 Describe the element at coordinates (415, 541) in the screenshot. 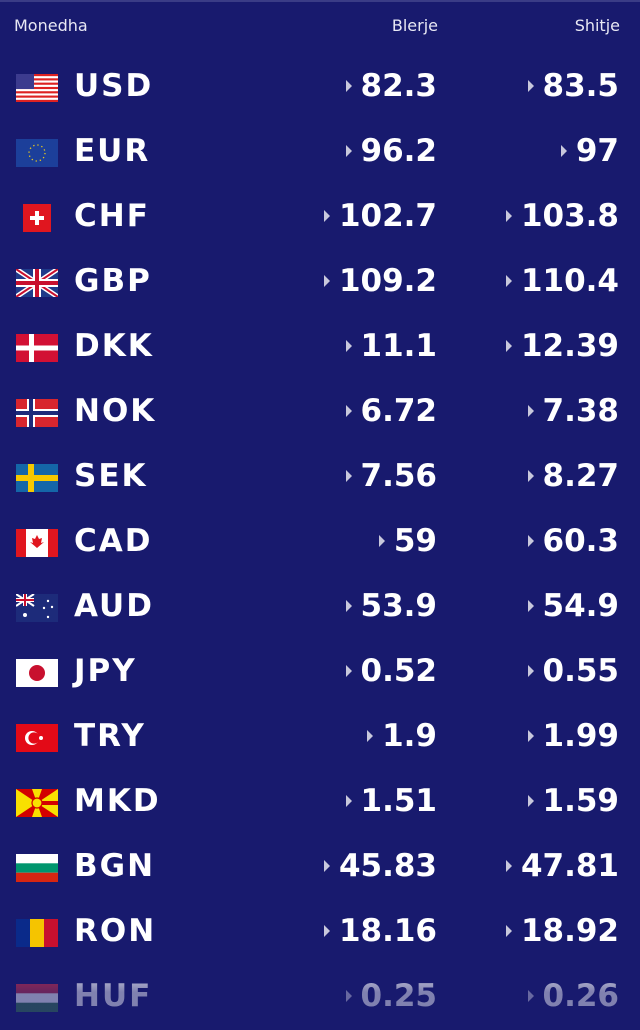

I see `buy-value: 59` at that location.